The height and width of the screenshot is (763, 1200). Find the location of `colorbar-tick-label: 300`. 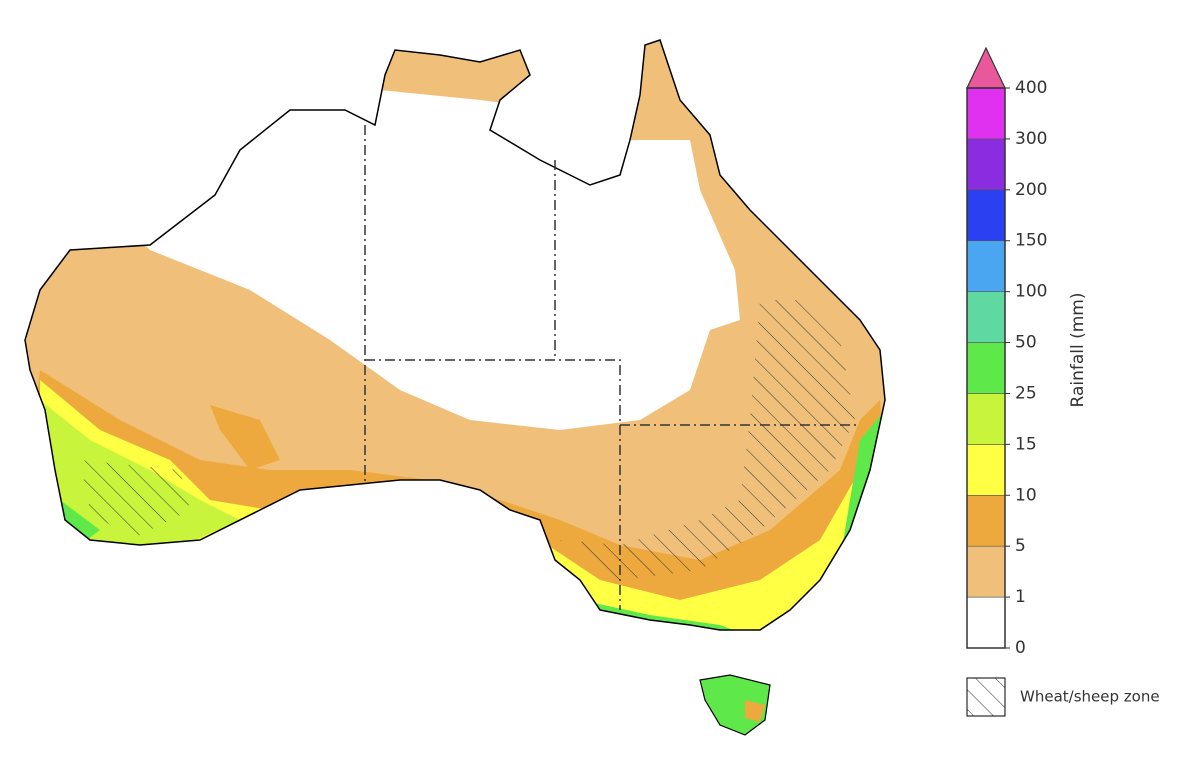

colorbar-tick-label: 300 is located at coordinates (1031, 139).